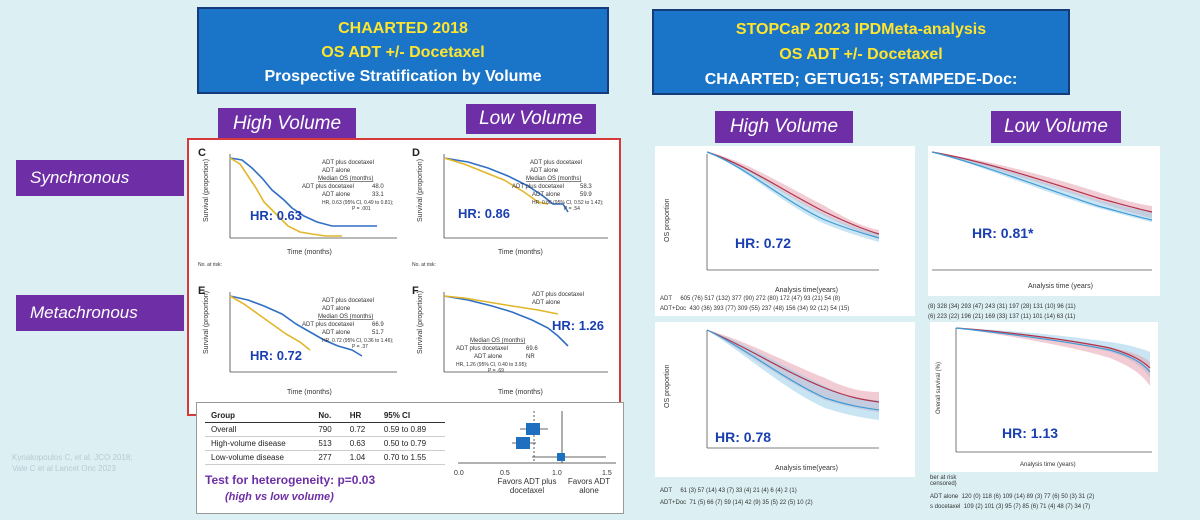  What do you see at coordinates (505, 473) in the screenshot?
I see `svg-text: 0.5` at bounding box center [505, 473].